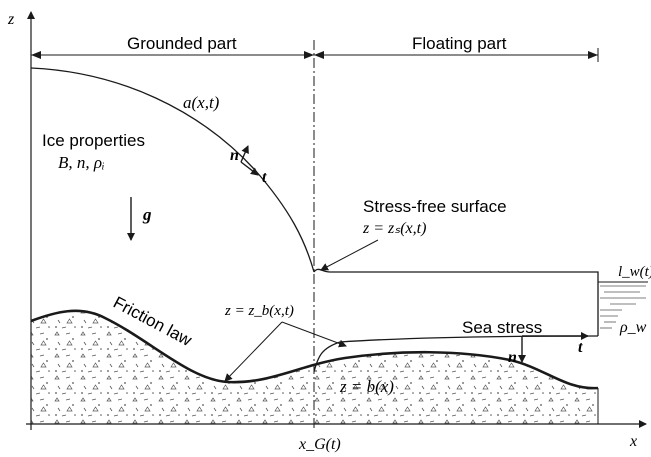  I want to click on basal-equation: z = z_b(x,t), so click(259, 311).